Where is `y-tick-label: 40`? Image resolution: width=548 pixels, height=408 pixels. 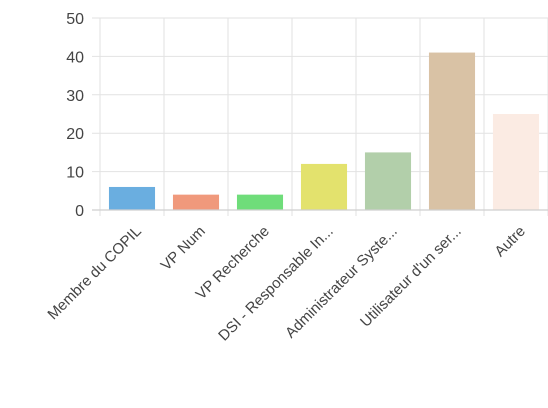
y-tick-label: 40 is located at coordinates (75, 57).